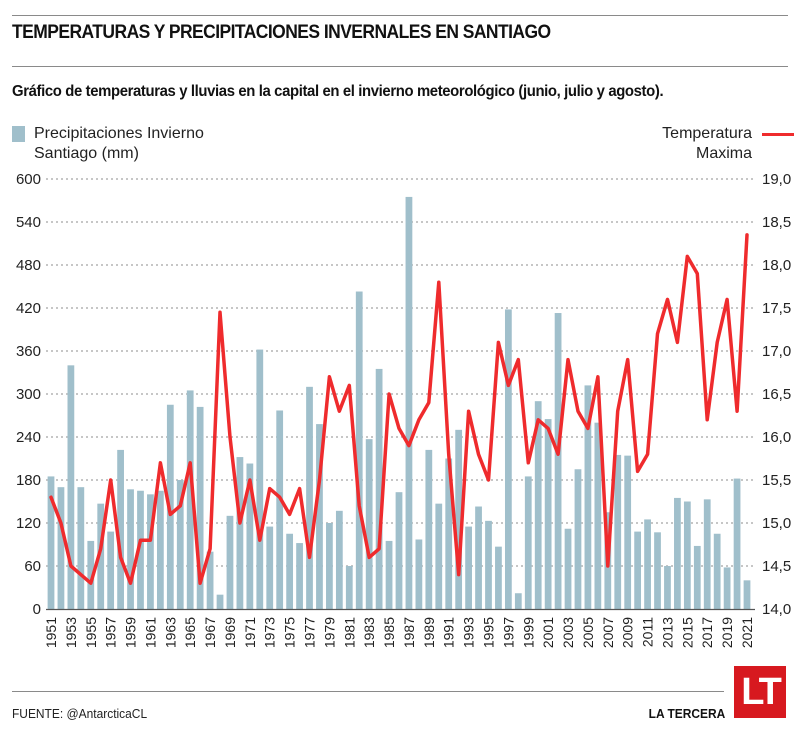 The image size is (800, 736). What do you see at coordinates (776, 222) in the screenshot?
I see `right-tick-label: 18,5` at bounding box center [776, 222].